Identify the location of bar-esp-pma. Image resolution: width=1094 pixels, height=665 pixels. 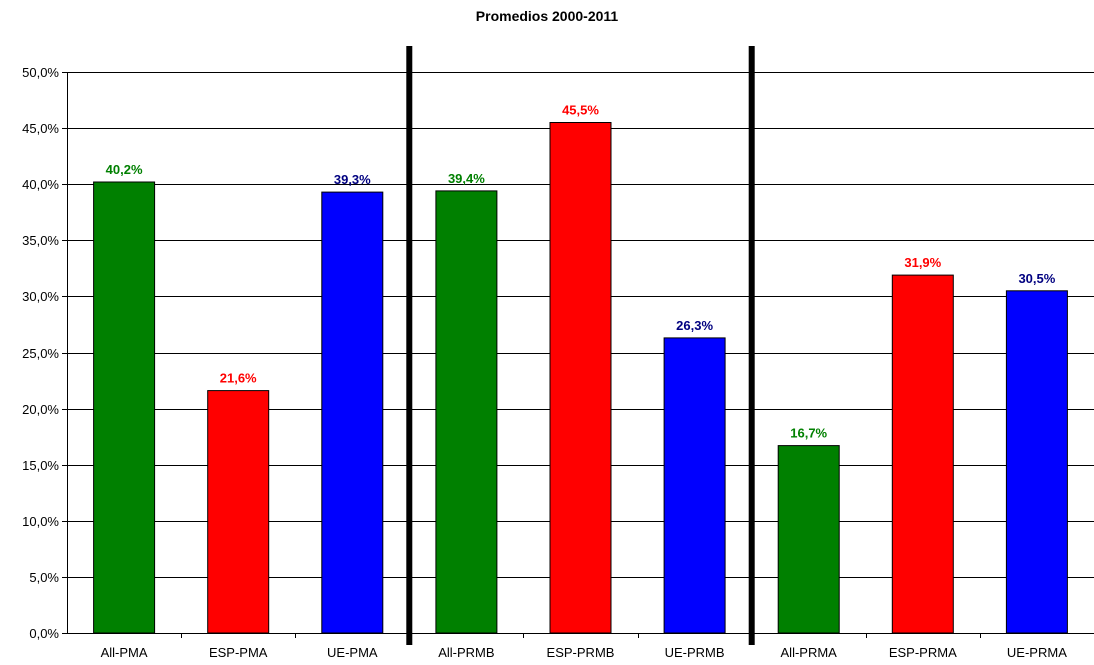
(238, 512).